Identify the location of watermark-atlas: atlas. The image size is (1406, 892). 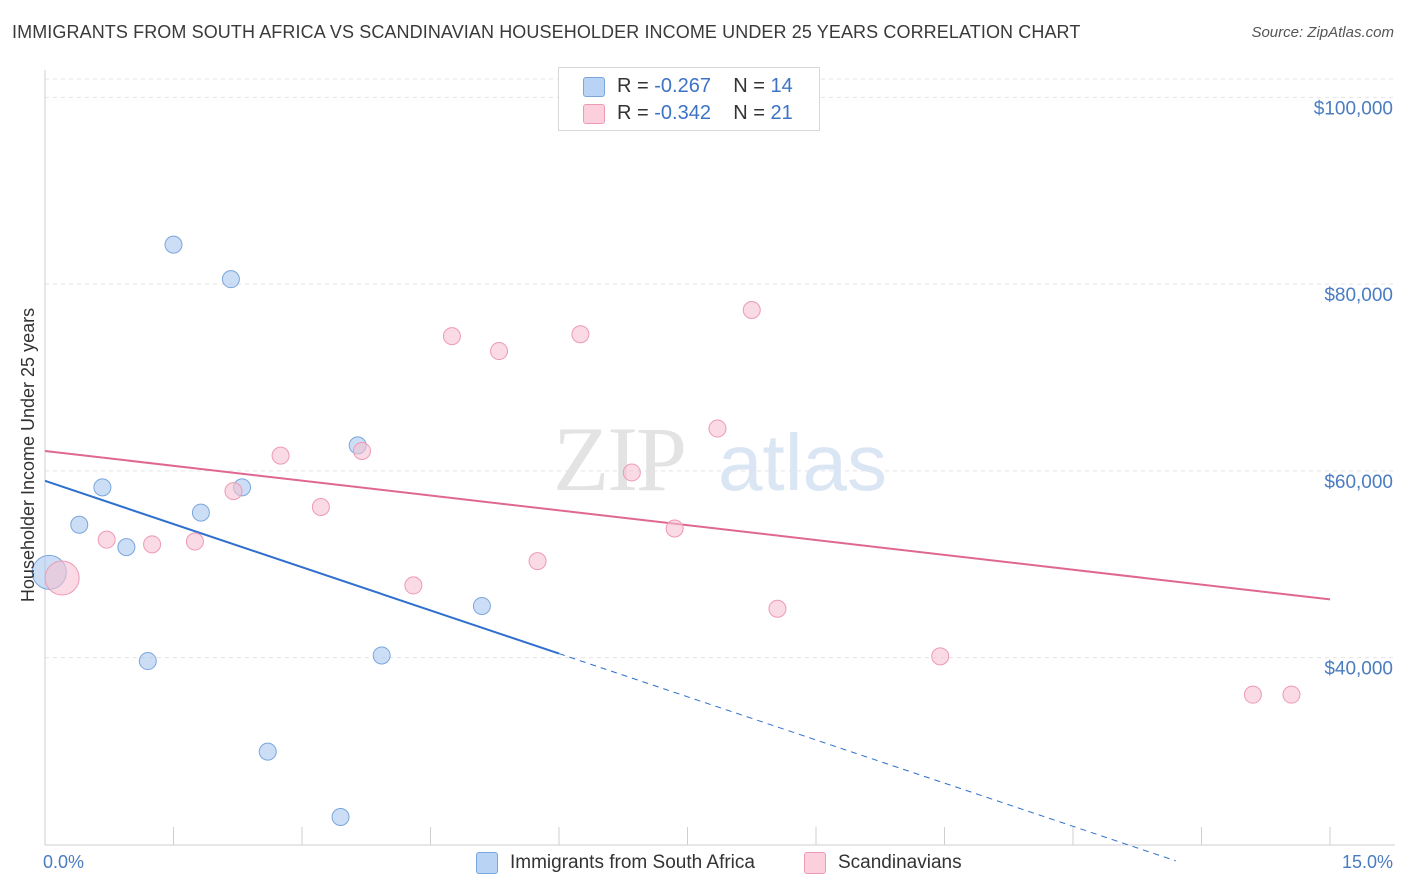
(802, 462).